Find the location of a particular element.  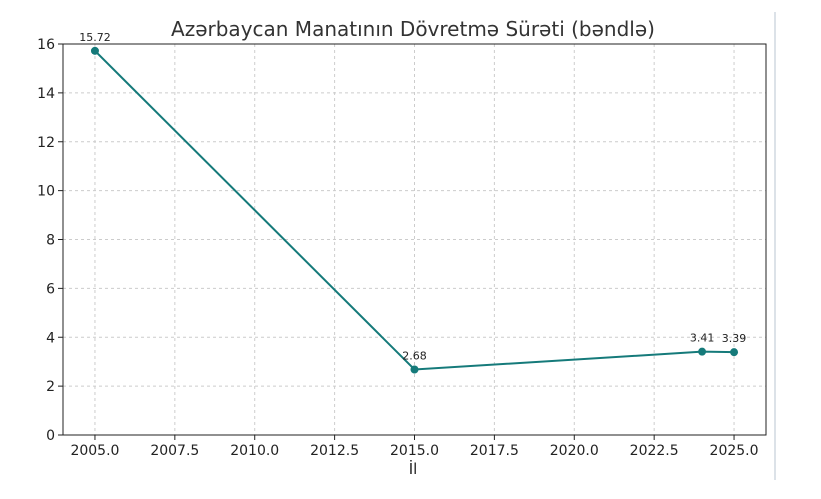

data-label: 15.72 is located at coordinates (95, 37).